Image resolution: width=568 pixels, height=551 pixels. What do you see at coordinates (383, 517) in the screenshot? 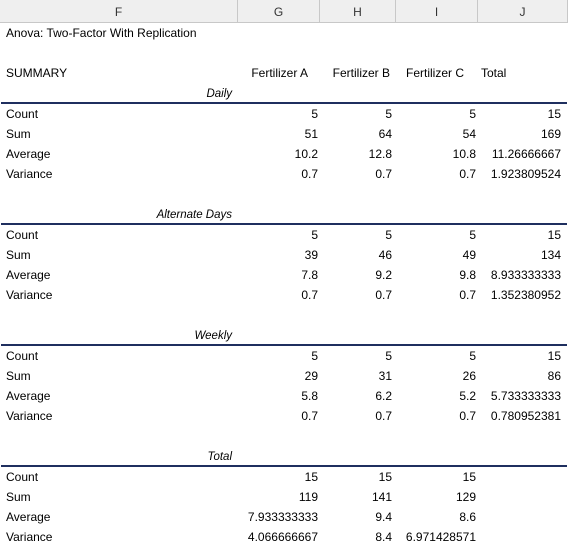
I see `cell-value: 9.4` at bounding box center [383, 517].